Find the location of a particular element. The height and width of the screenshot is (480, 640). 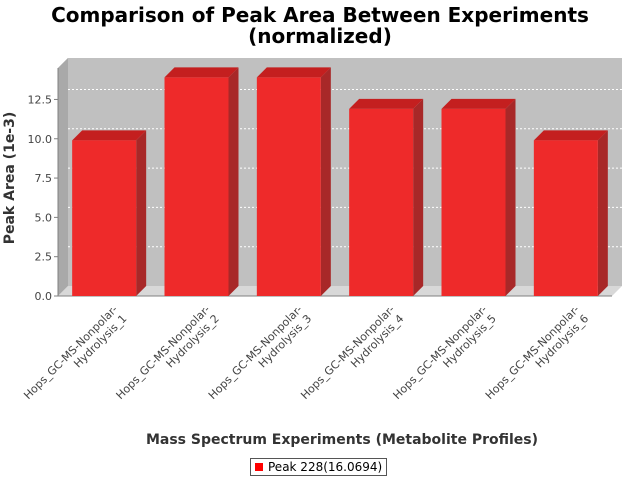

x-category-label: Hops_GC-MS-Nonpolar-Hydrolysis_1 is located at coordinates (75, 357).